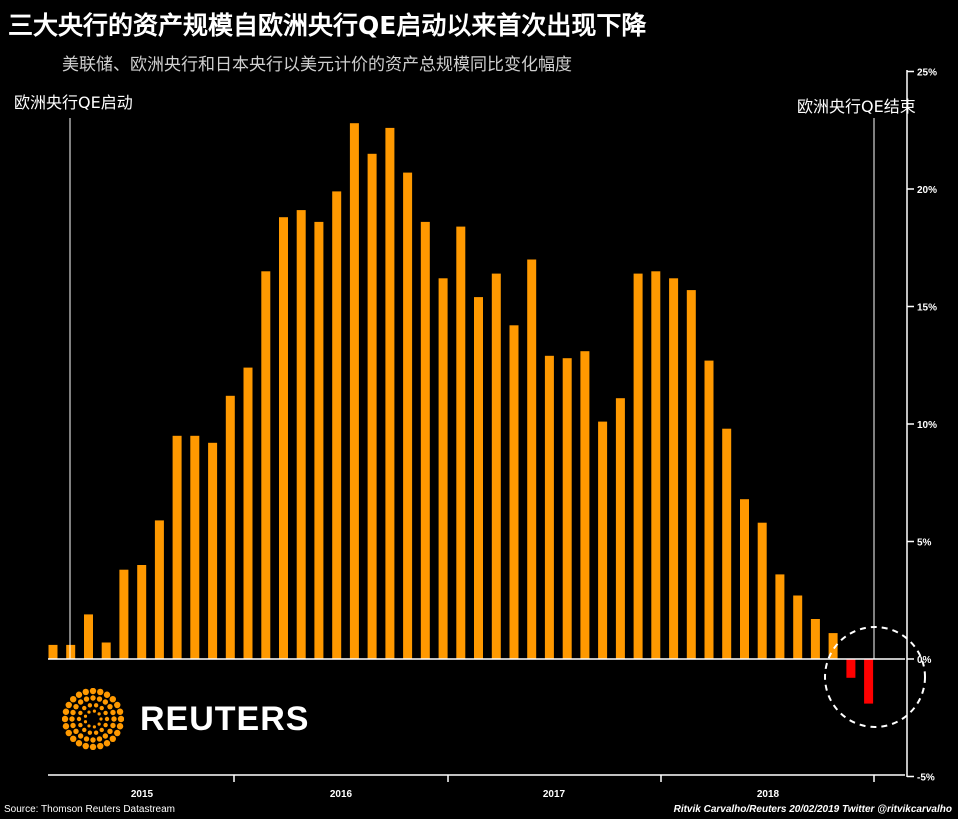 Image resolution: width=958 pixels, height=819 pixels. Describe the element at coordinates (927, 308) in the screenshot. I see `y-tick-label: 15%` at that location.